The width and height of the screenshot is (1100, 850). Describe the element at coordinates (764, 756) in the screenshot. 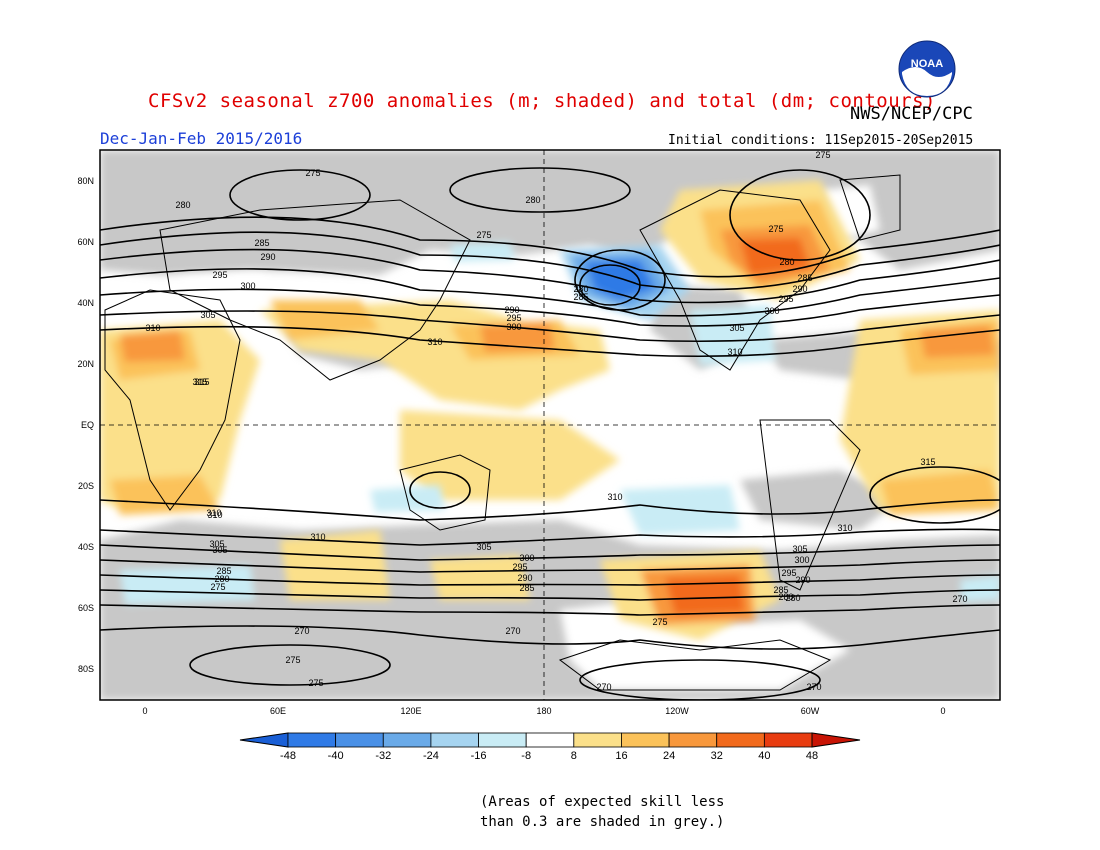

I see `colorbar-tick-label: 40` at that location.